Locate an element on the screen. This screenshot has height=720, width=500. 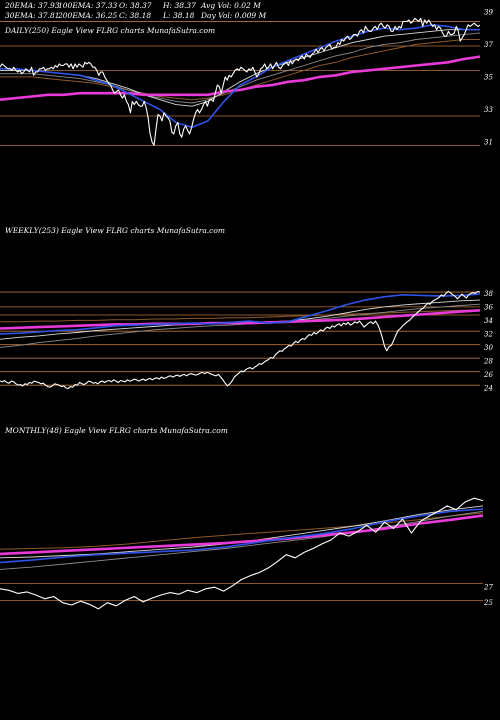
stat-open: O: 38.37 is located at coordinates (135, 5).